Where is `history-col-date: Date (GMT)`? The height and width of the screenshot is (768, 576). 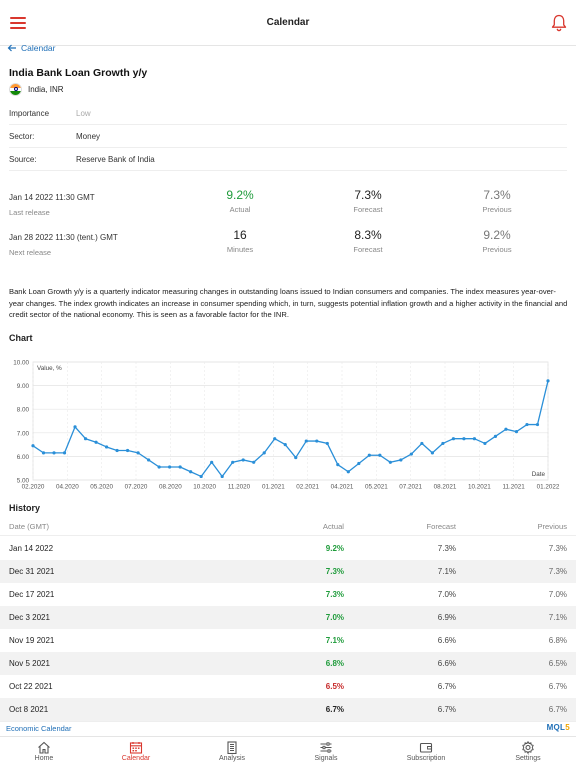
history-col-date: Date (GMT) is located at coordinates (29, 526).